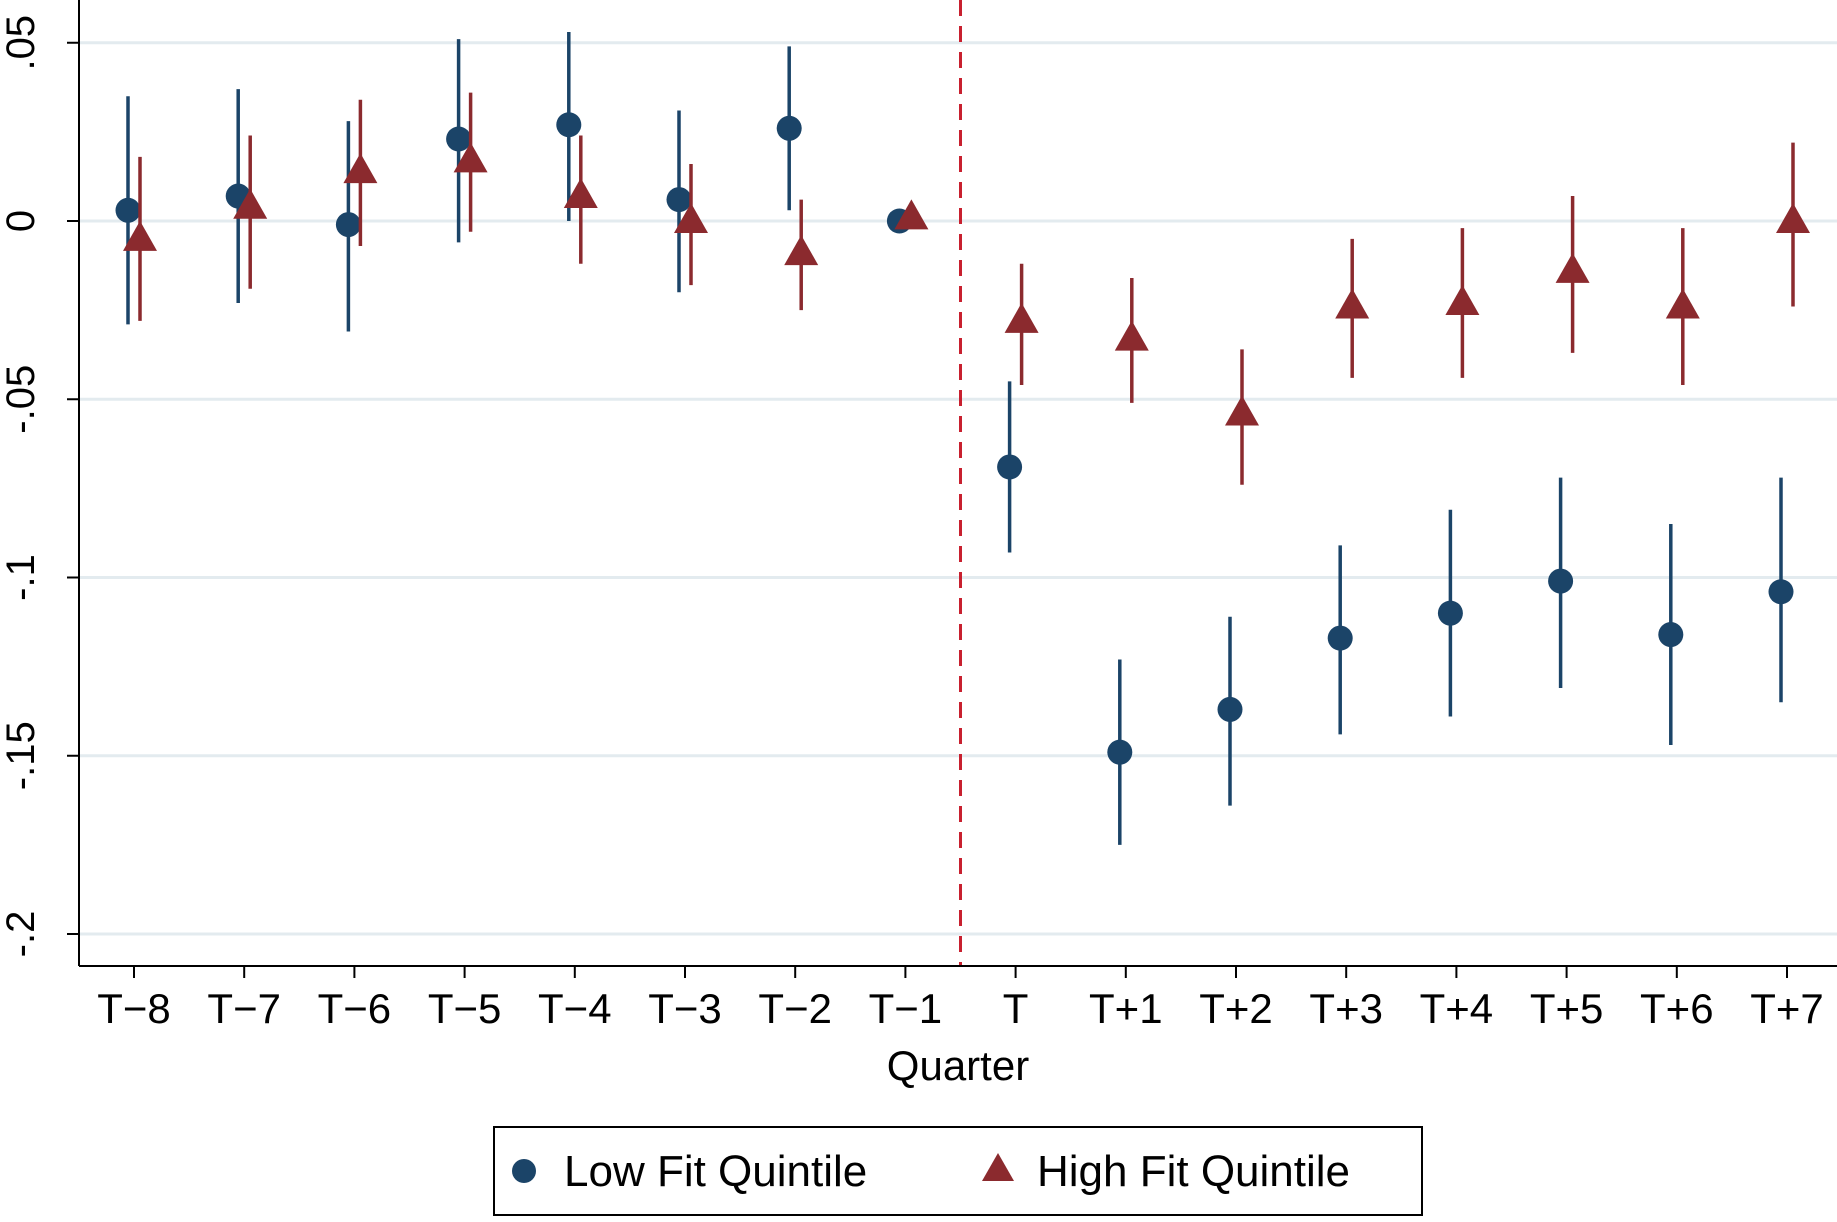 Image resolution: width=1837 pixels, height=1222 pixels. Describe the element at coordinates (21, 577) in the screenshot. I see `y-tick-label: -.1` at that location.